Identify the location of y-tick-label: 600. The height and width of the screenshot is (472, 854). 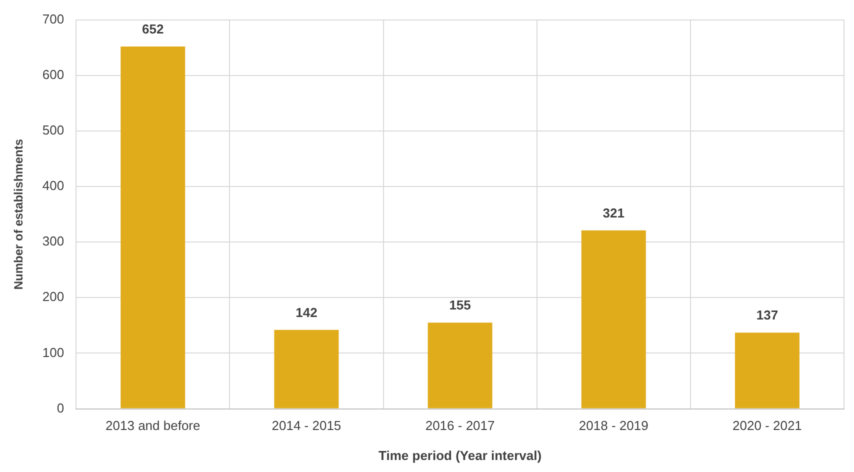
(53, 74).